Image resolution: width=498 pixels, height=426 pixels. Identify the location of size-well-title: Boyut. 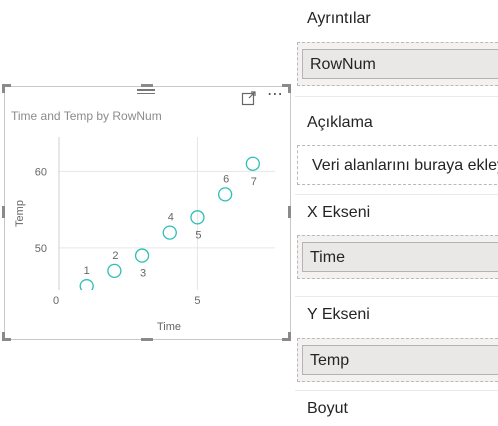
(327, 408).